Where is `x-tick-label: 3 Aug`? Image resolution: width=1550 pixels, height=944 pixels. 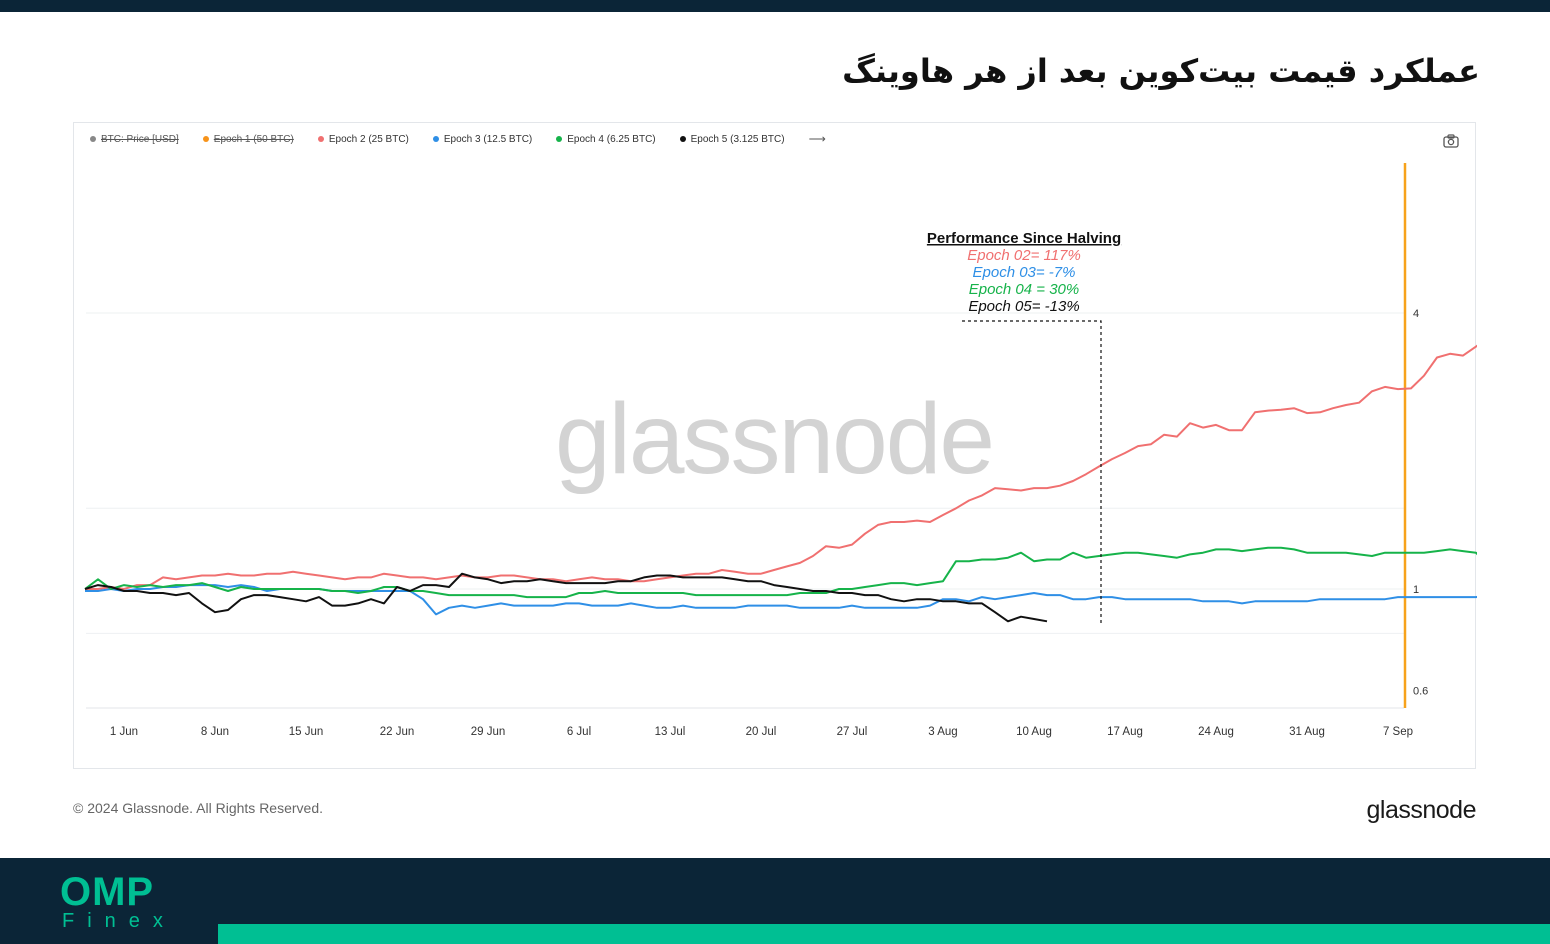
x-tick-label: 3 Aug is located at coordinates (942, 732).